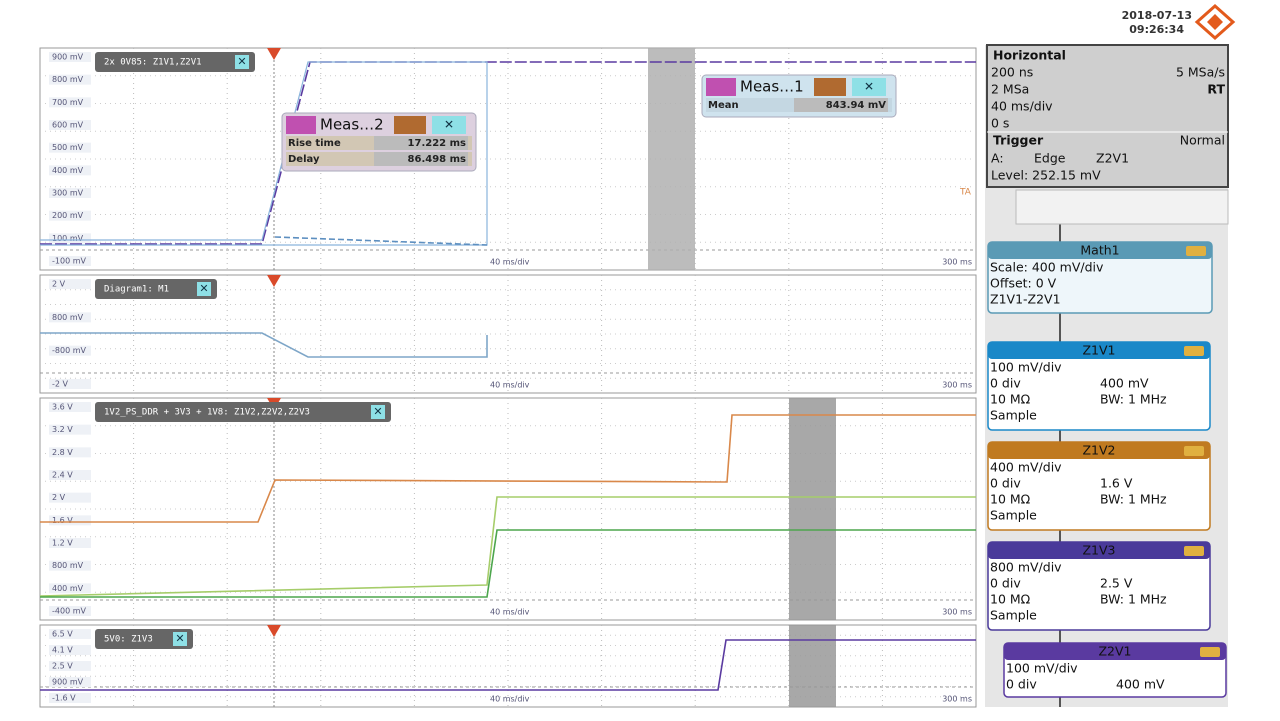 This screenshot has width=1280, height=721. What do you see at coordinates (62, 407) in the screenshot?
I see `y-label: 3.6 V` at bounding box center [62, 407].